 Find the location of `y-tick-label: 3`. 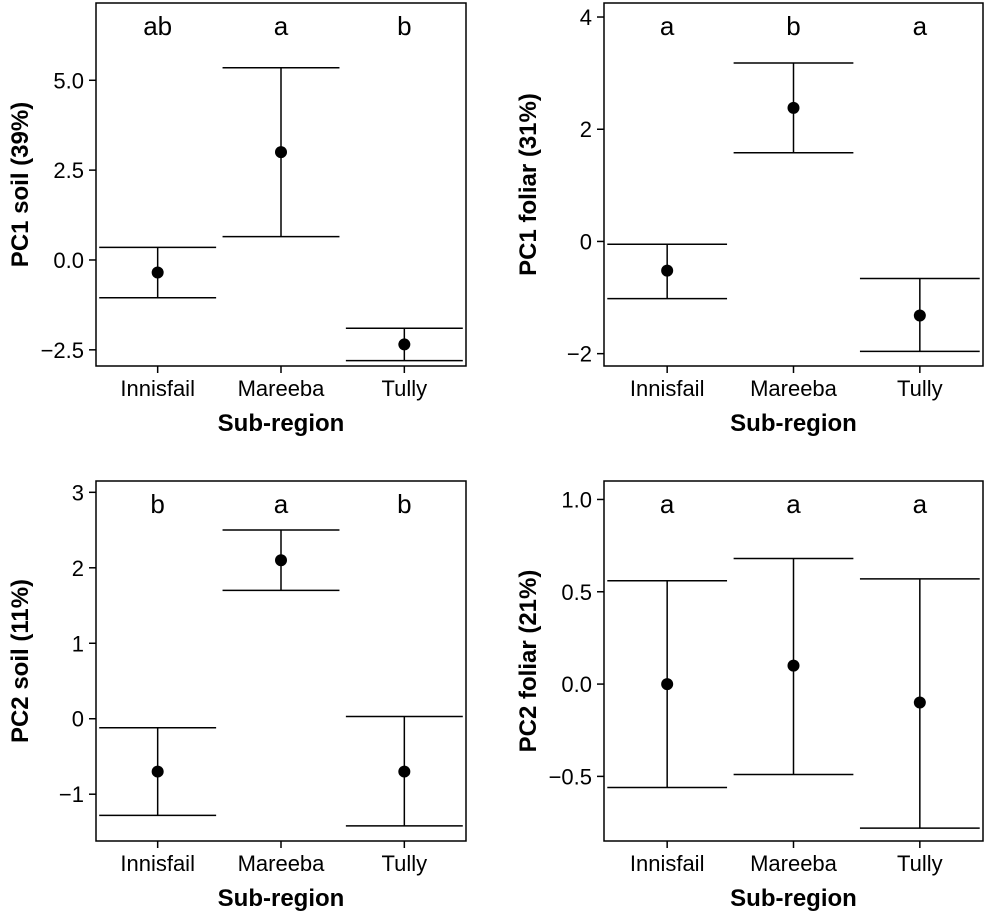

y-tick-label: 3 is located at coordinates (78, 492).